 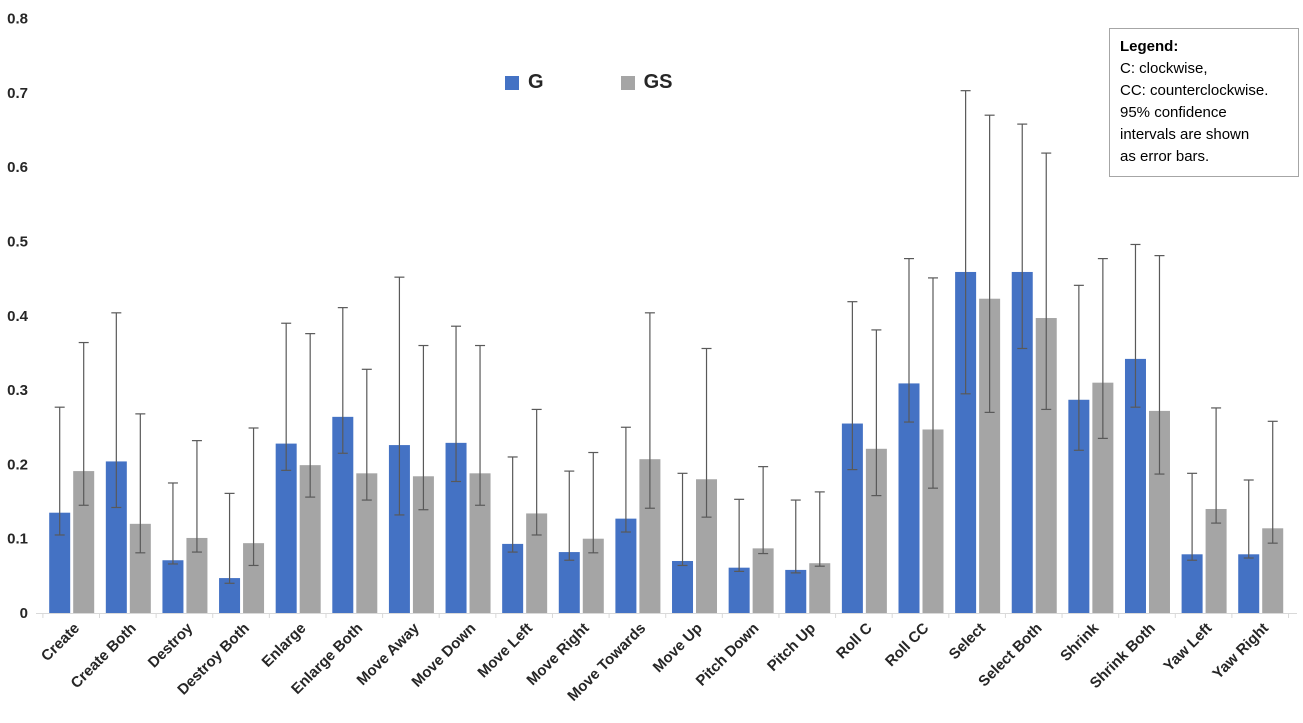 I want to click on y-tick-label: 0.3, so click(x=17, y=390).